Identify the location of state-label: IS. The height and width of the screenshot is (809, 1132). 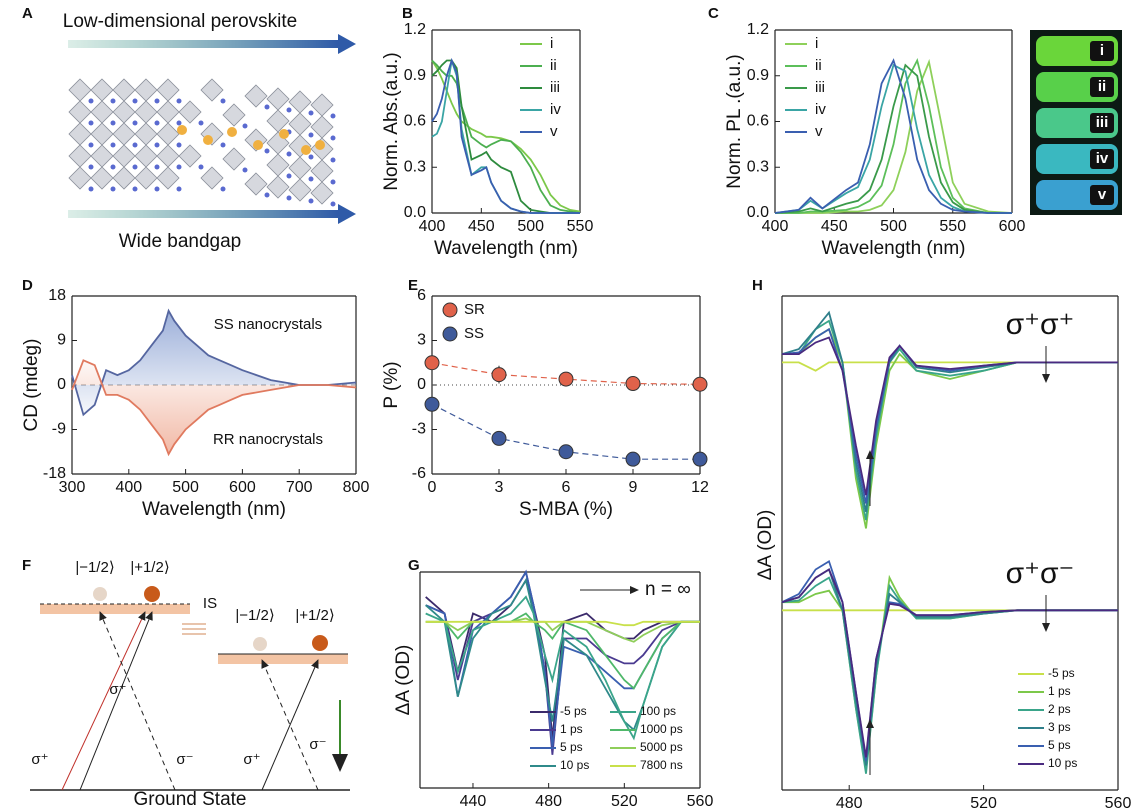
(210, 603).